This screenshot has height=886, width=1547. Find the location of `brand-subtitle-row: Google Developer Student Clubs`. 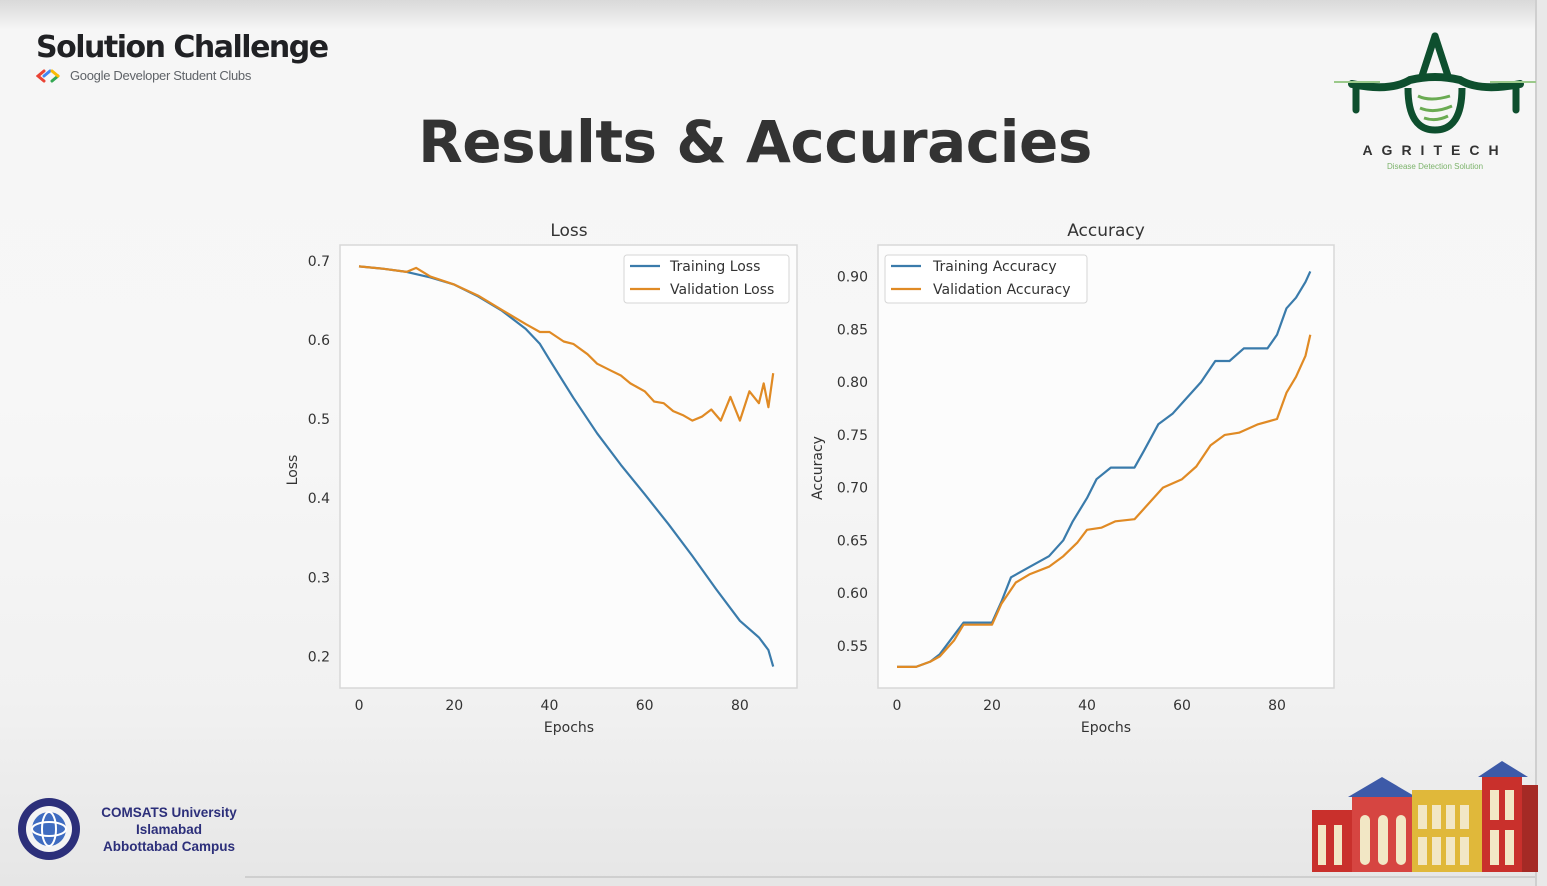

brand-subtitle-row: Google Developer Student Clubs is located at coordinates (186, 75).